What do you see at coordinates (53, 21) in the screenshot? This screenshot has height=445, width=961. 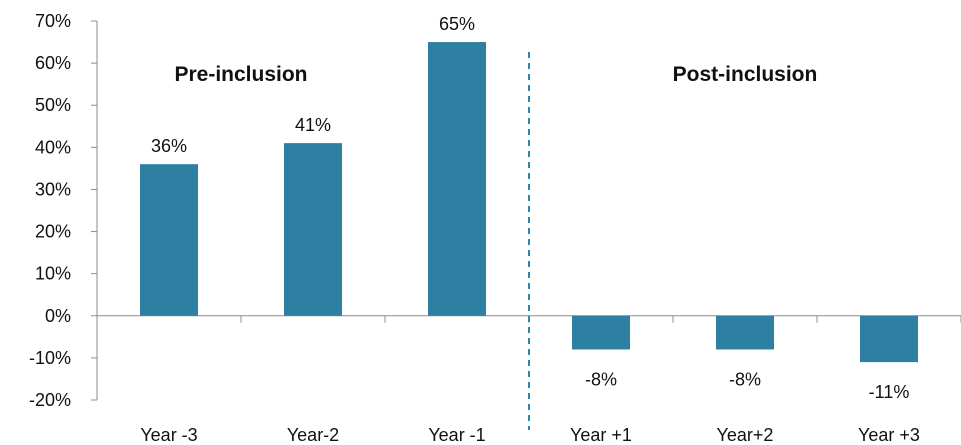 I see `y-tick-label: 70%` at bounding box center [53, 21].